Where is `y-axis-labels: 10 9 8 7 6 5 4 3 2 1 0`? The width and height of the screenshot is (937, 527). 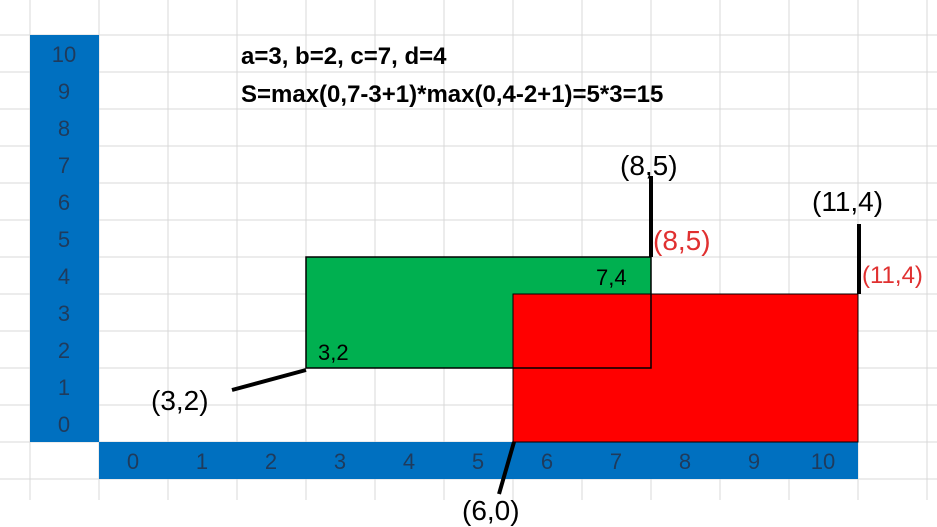 y-axis-labels: 10 9 8 7 6 5 4 3 2 1 0 is located at coordinates (64, 239).